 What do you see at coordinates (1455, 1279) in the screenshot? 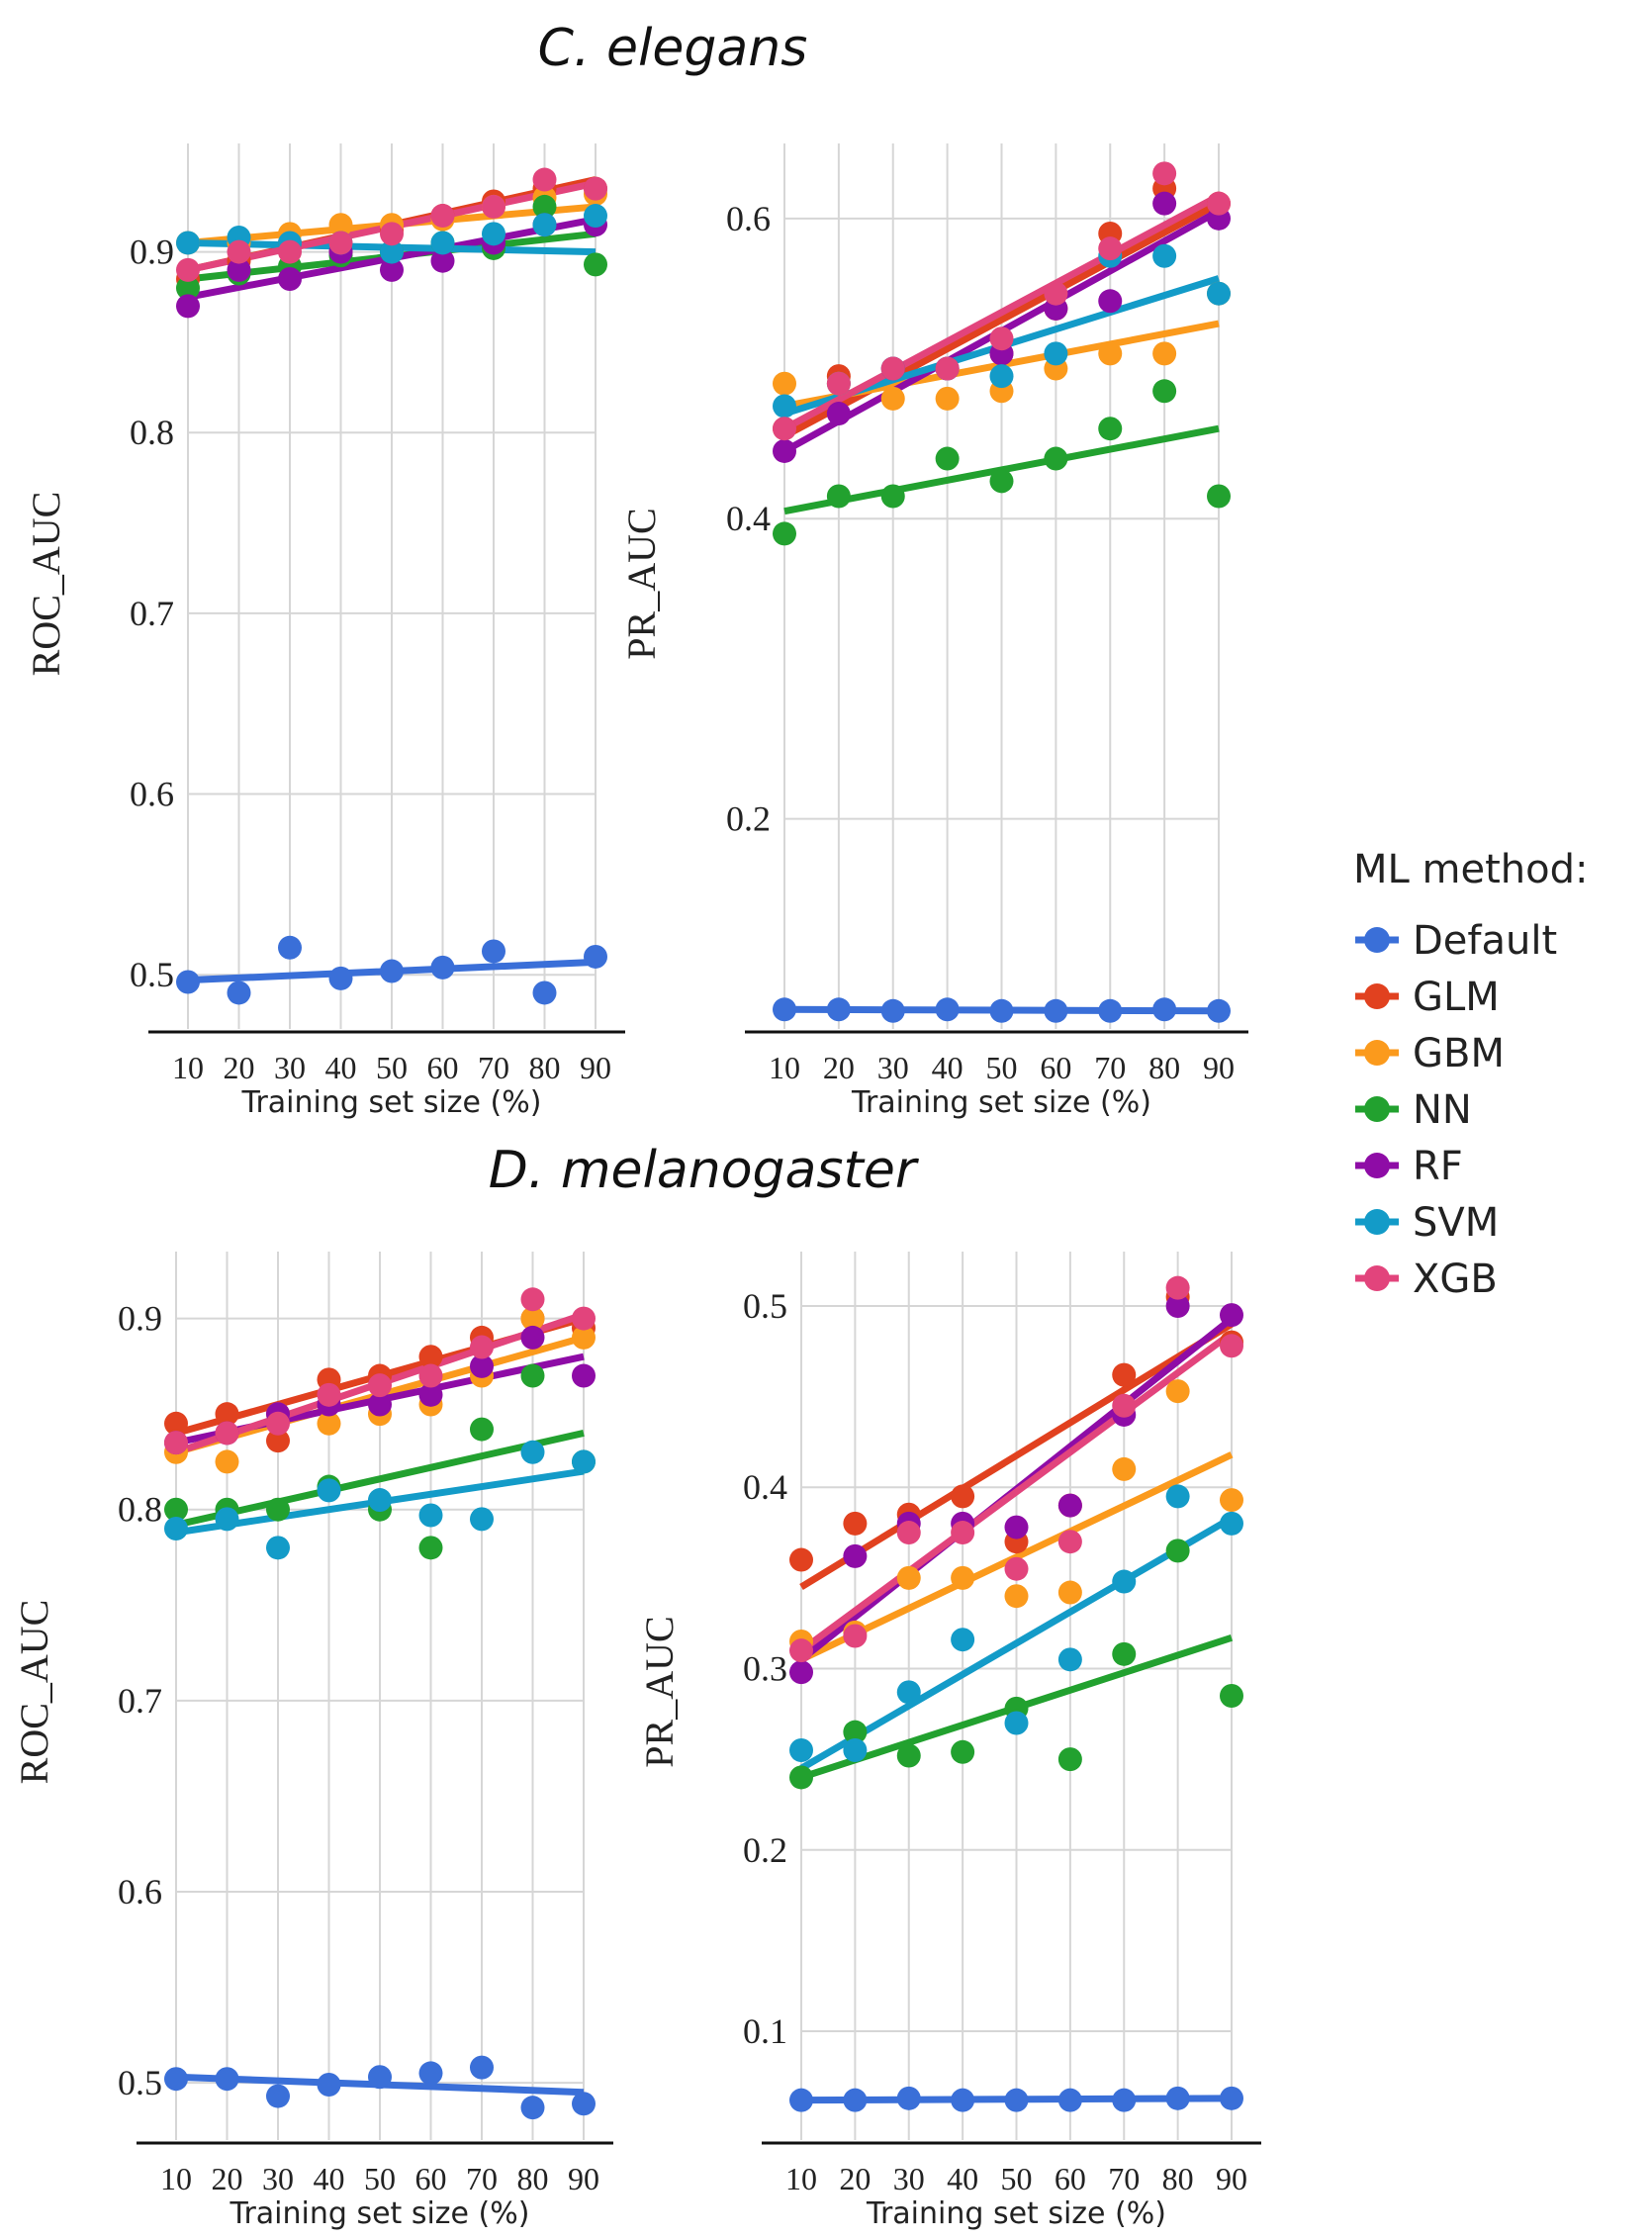
I see `legend-label: XGB` at bounding box center [1455, 1279].